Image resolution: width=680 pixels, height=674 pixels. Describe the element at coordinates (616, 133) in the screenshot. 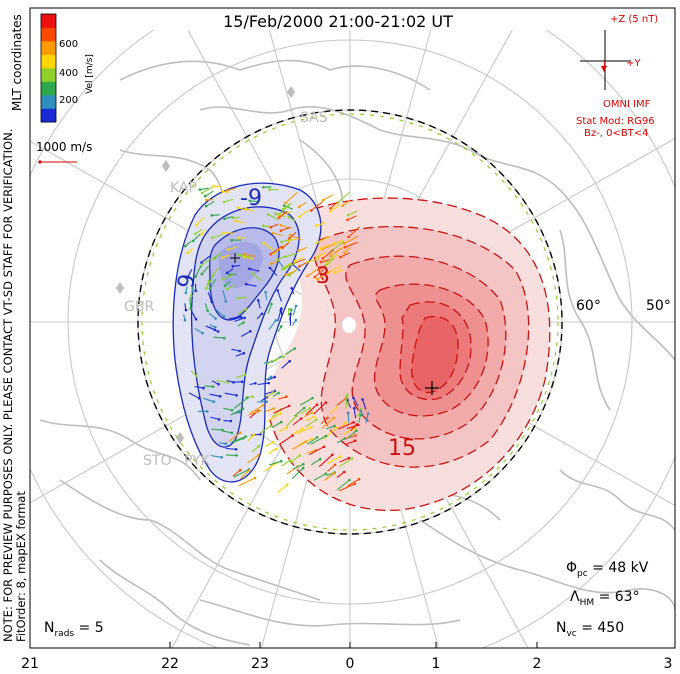

I see `imf-condition: Bz-, 0<BT<4` at that location.